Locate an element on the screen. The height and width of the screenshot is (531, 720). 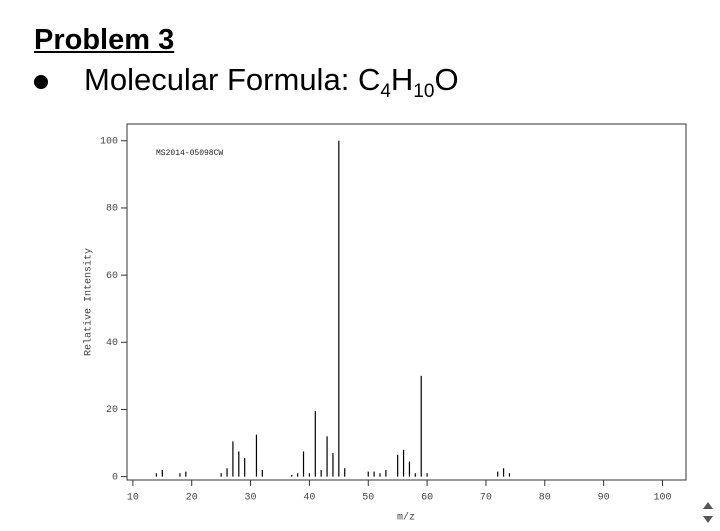
x-tick-label: 10 is located at coordinates (133, 498).